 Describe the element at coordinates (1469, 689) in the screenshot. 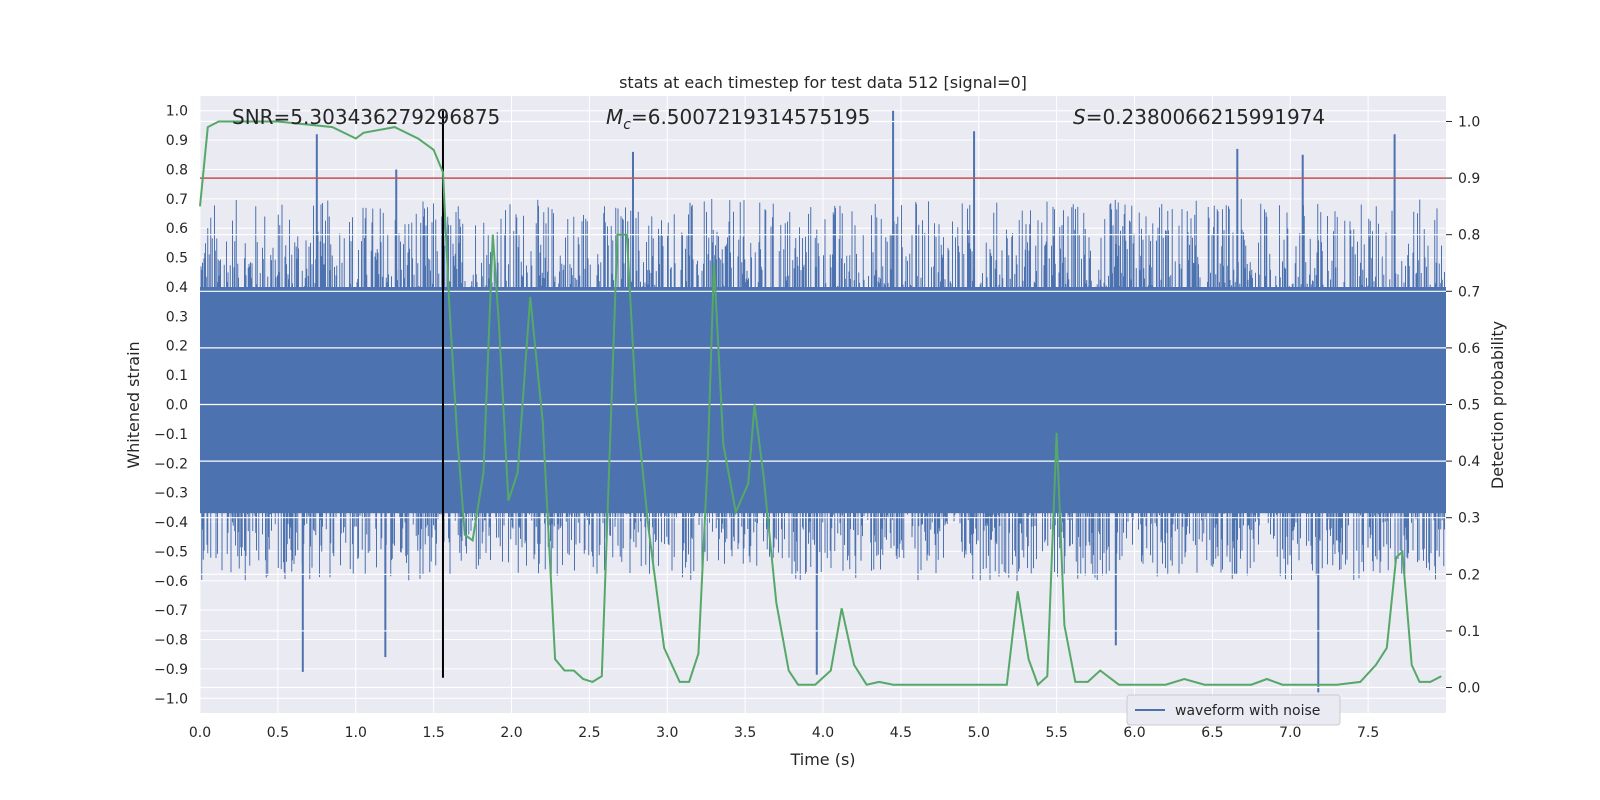

I see `y2-tick-label: 0.0` at that location.